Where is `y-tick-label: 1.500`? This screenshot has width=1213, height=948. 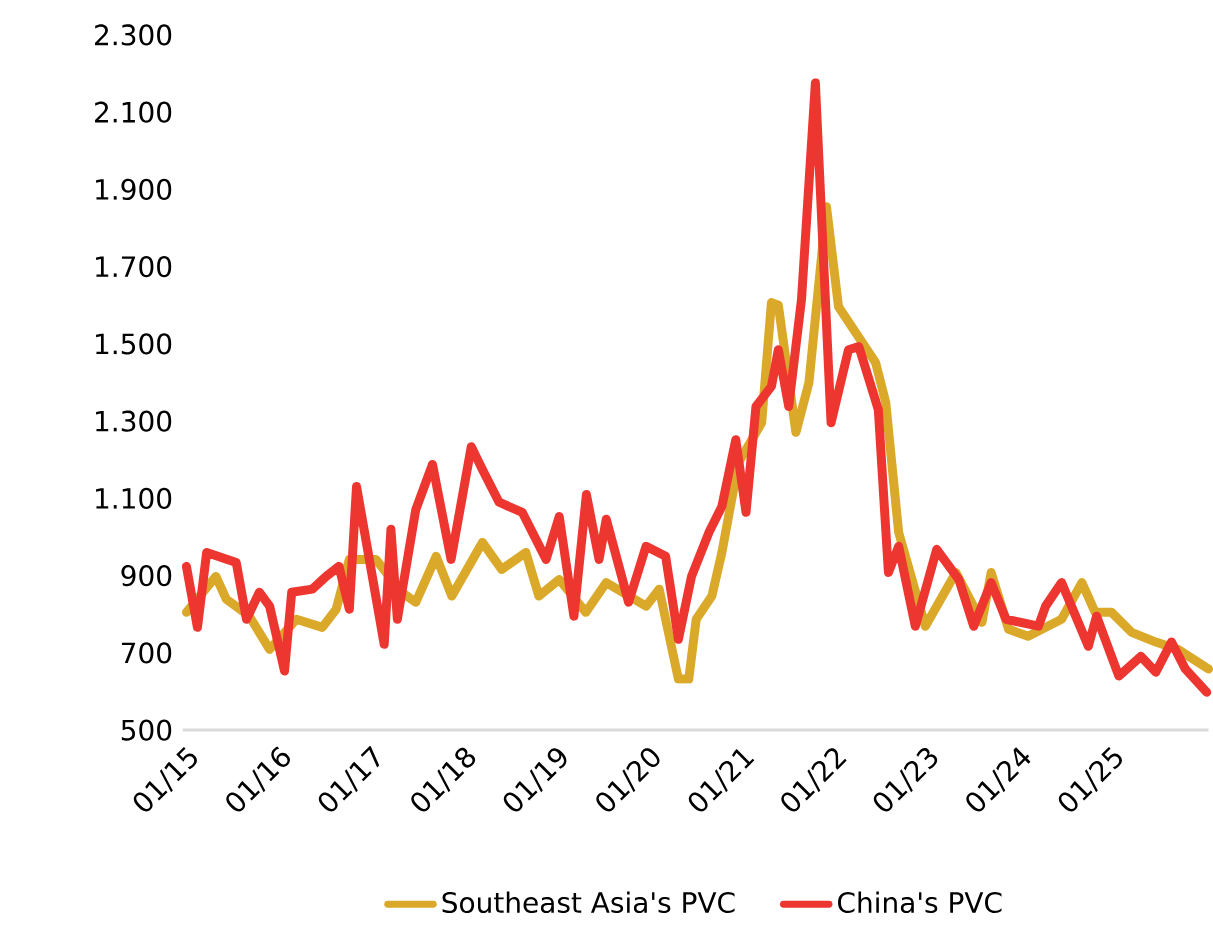
y-tick-label: 1.500 is located at coordinates (134, 344).